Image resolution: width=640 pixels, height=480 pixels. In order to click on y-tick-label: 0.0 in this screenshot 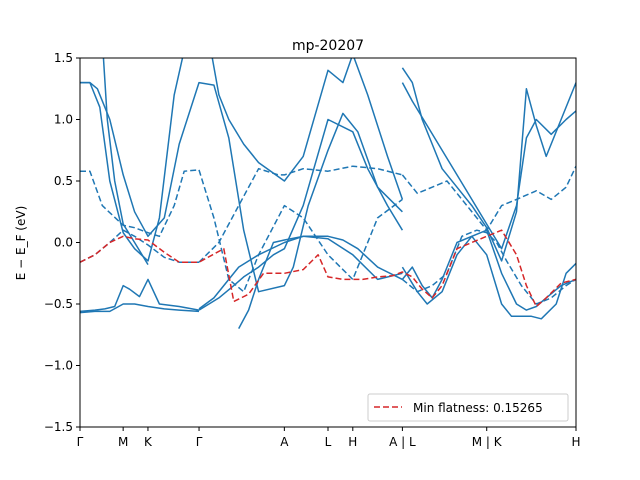, I will do `click(63, 243)`.